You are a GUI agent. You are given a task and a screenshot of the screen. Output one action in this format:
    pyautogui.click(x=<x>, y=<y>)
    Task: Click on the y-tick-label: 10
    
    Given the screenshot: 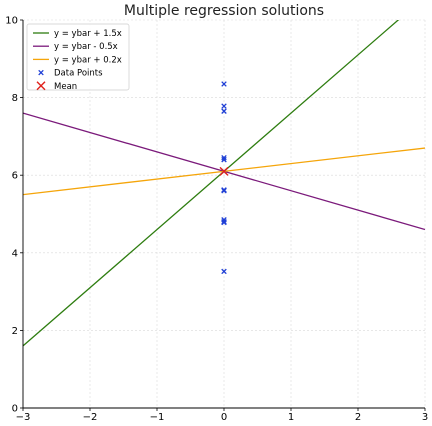 What is the action you would take?
    pyautogui.click(x=11, y=21)
    